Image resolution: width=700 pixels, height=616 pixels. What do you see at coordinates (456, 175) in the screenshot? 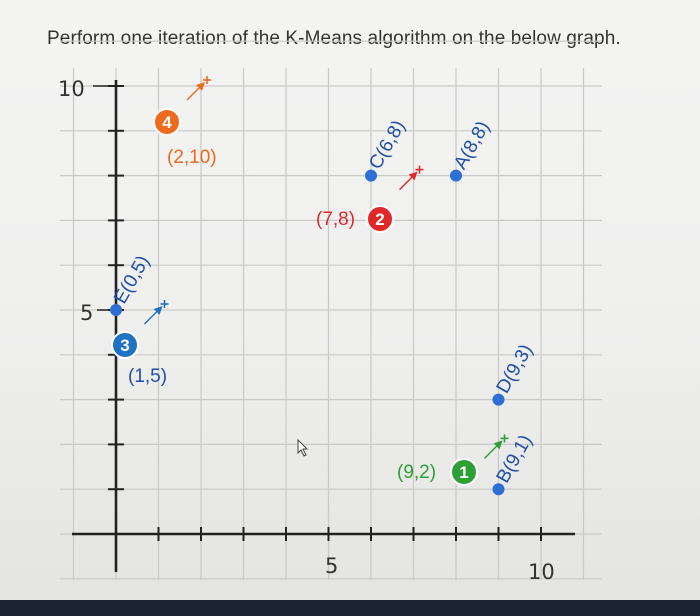
I see `data-point-A` at bounding box center [456, 175].